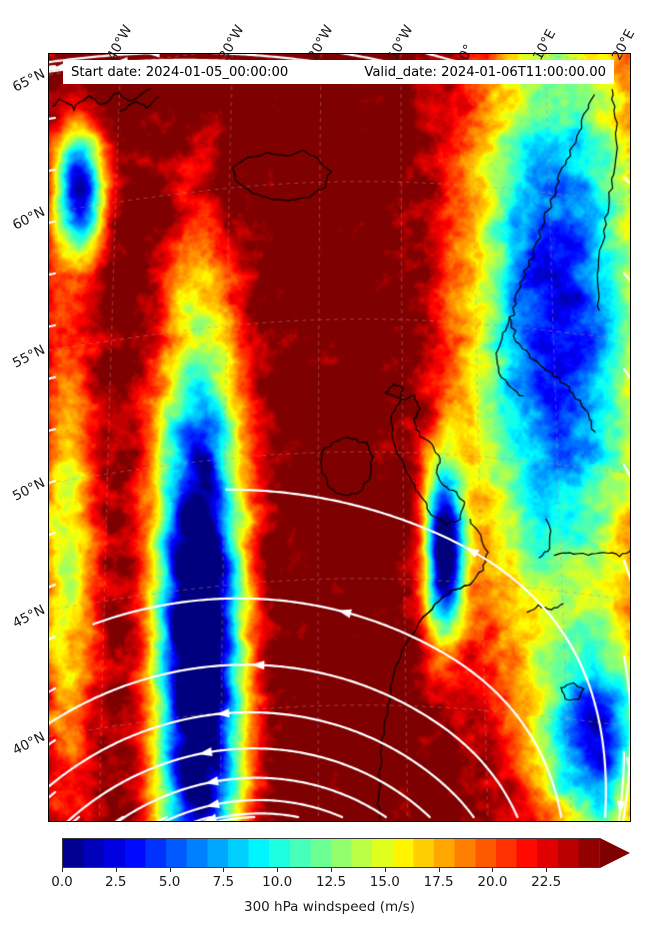 The height and width of the screenshot is (936, 659). I want to click on colorbar-tick-label-5: 12.5, so click(331, 882).